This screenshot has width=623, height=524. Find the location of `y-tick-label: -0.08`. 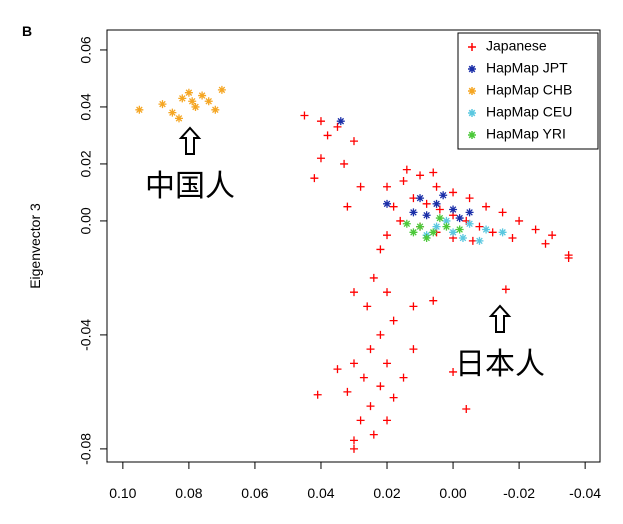

y-tick-label: -0.08 is located at coordinates (86, 449).